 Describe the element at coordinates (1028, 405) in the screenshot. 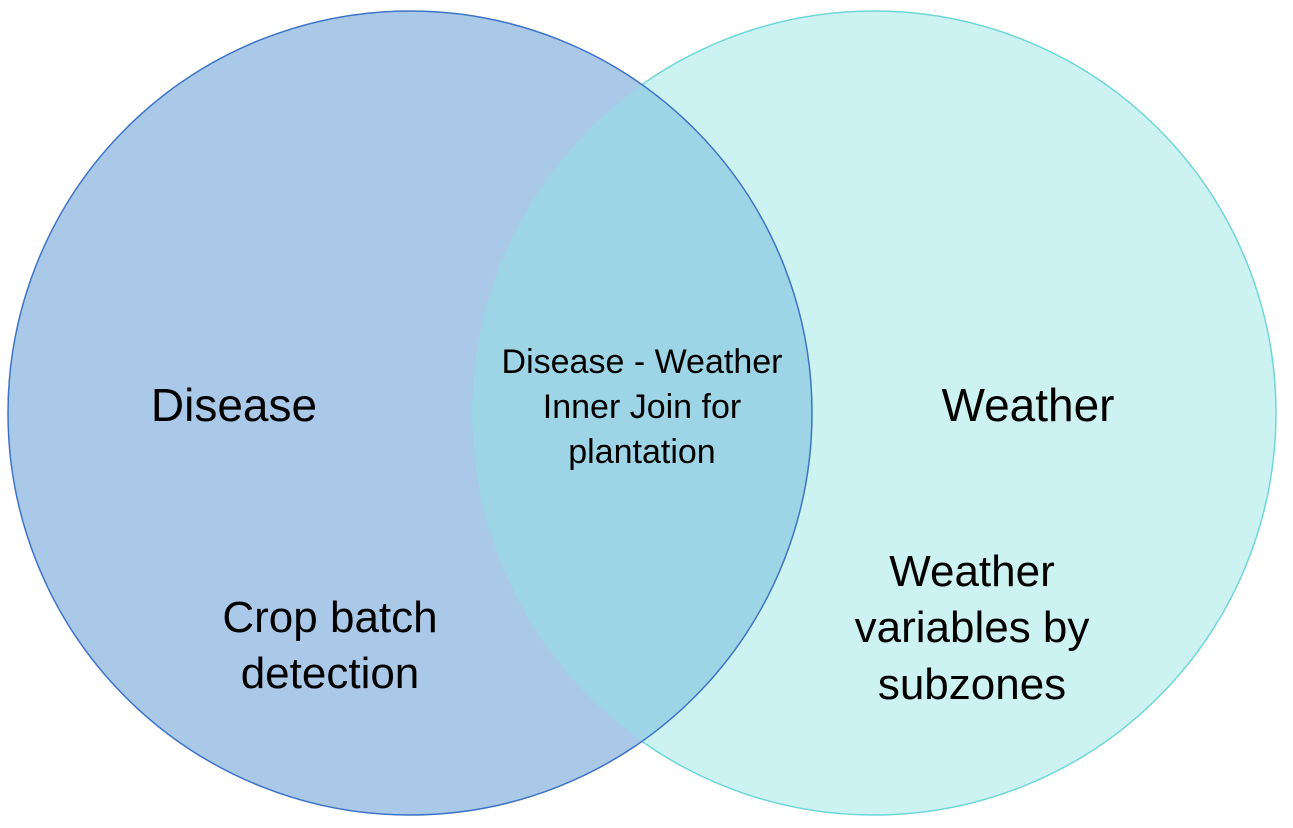

I see `weather-set-title: Weather` at that location.